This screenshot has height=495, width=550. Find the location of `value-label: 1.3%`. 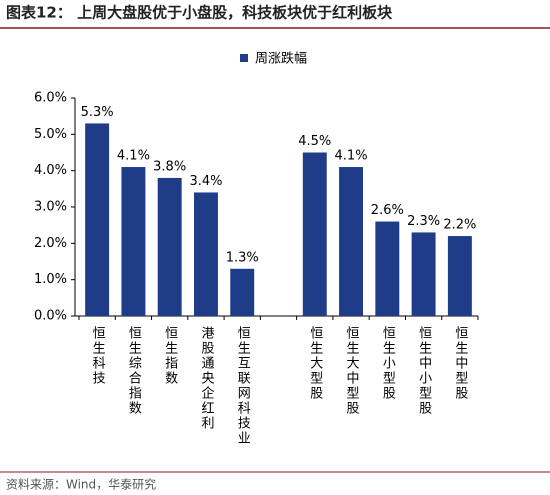

value-label: 1.3% is located at coordinates (242, 257).